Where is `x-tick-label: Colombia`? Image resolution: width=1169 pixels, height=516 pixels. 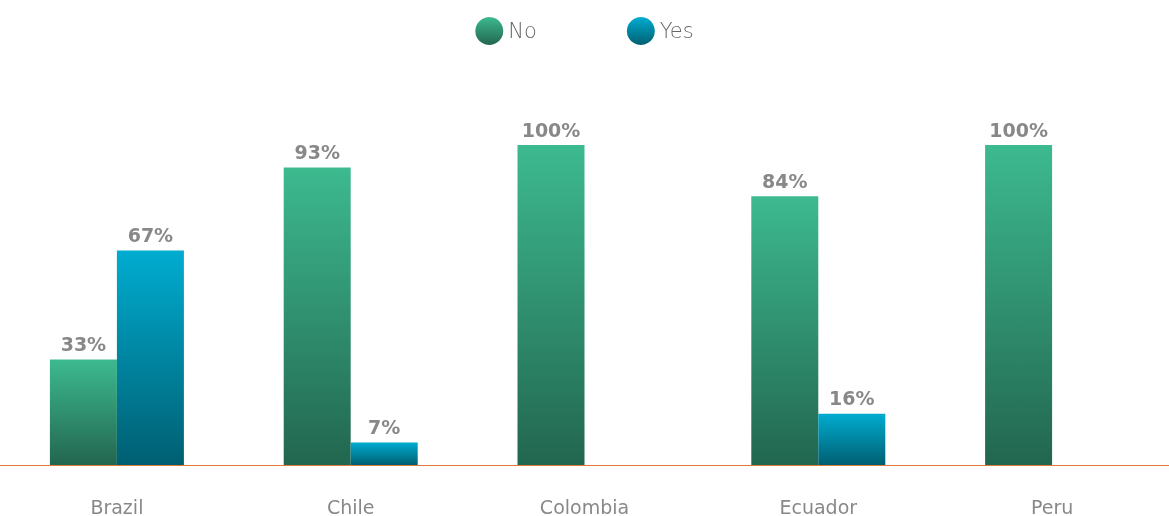
x-tick-label: Colombia is located at coordinates (584, 505).